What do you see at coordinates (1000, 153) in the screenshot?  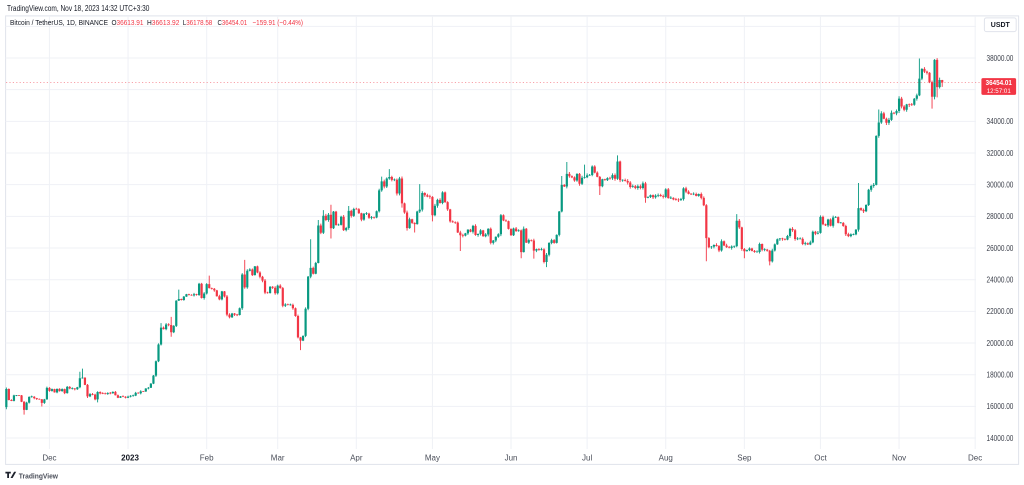 I see `svg-text: 32000.00` at bounding box center [1000, 153].